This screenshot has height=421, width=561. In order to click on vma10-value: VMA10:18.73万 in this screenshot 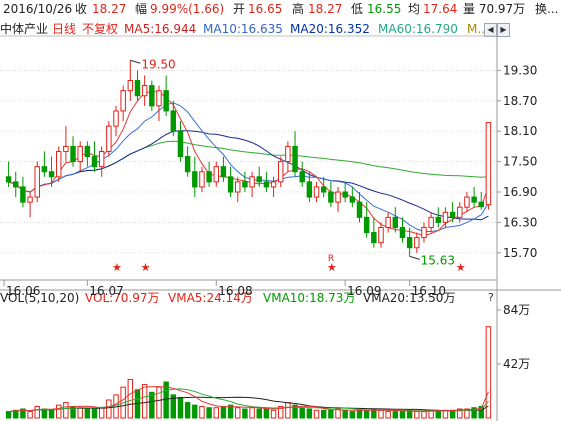, I will do `click(309, 298)`.